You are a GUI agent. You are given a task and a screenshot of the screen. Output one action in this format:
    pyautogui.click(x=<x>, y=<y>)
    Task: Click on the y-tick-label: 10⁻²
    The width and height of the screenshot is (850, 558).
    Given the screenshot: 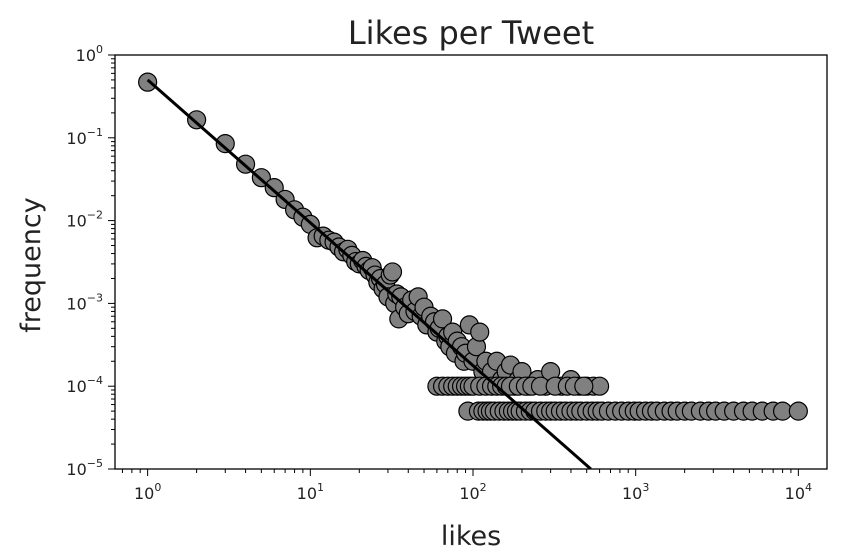 What is the action you would take?
    pyautogui.click(x=84, y=220)
    